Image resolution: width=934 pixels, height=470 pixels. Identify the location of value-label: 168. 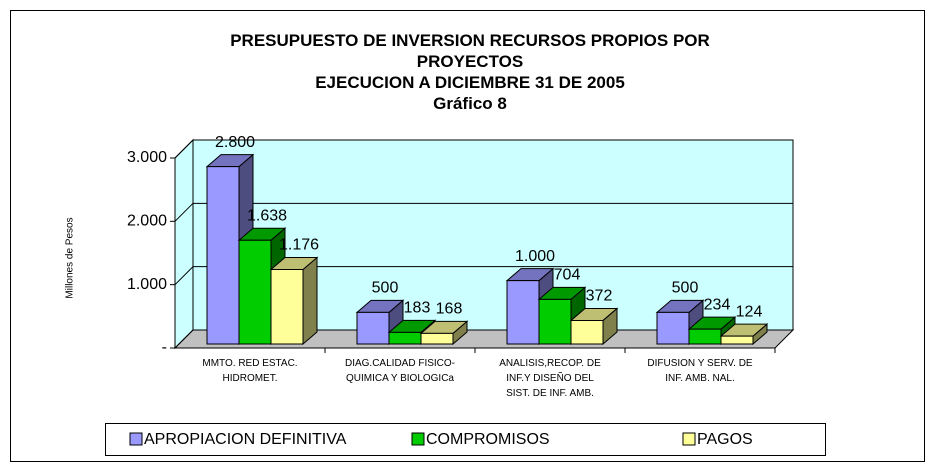
(449, 309).